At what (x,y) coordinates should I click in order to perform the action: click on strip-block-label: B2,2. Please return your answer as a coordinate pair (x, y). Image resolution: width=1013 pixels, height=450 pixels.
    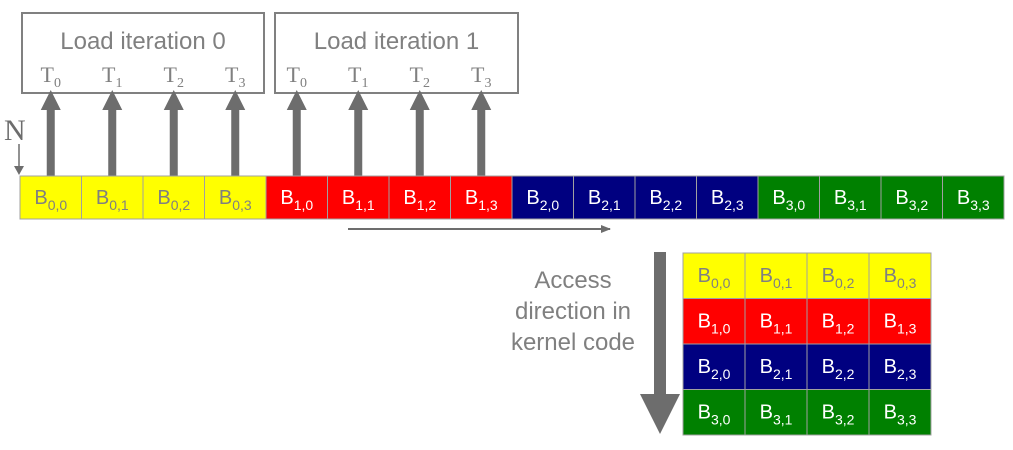
    Looking at the image, I should click on (665, 200).